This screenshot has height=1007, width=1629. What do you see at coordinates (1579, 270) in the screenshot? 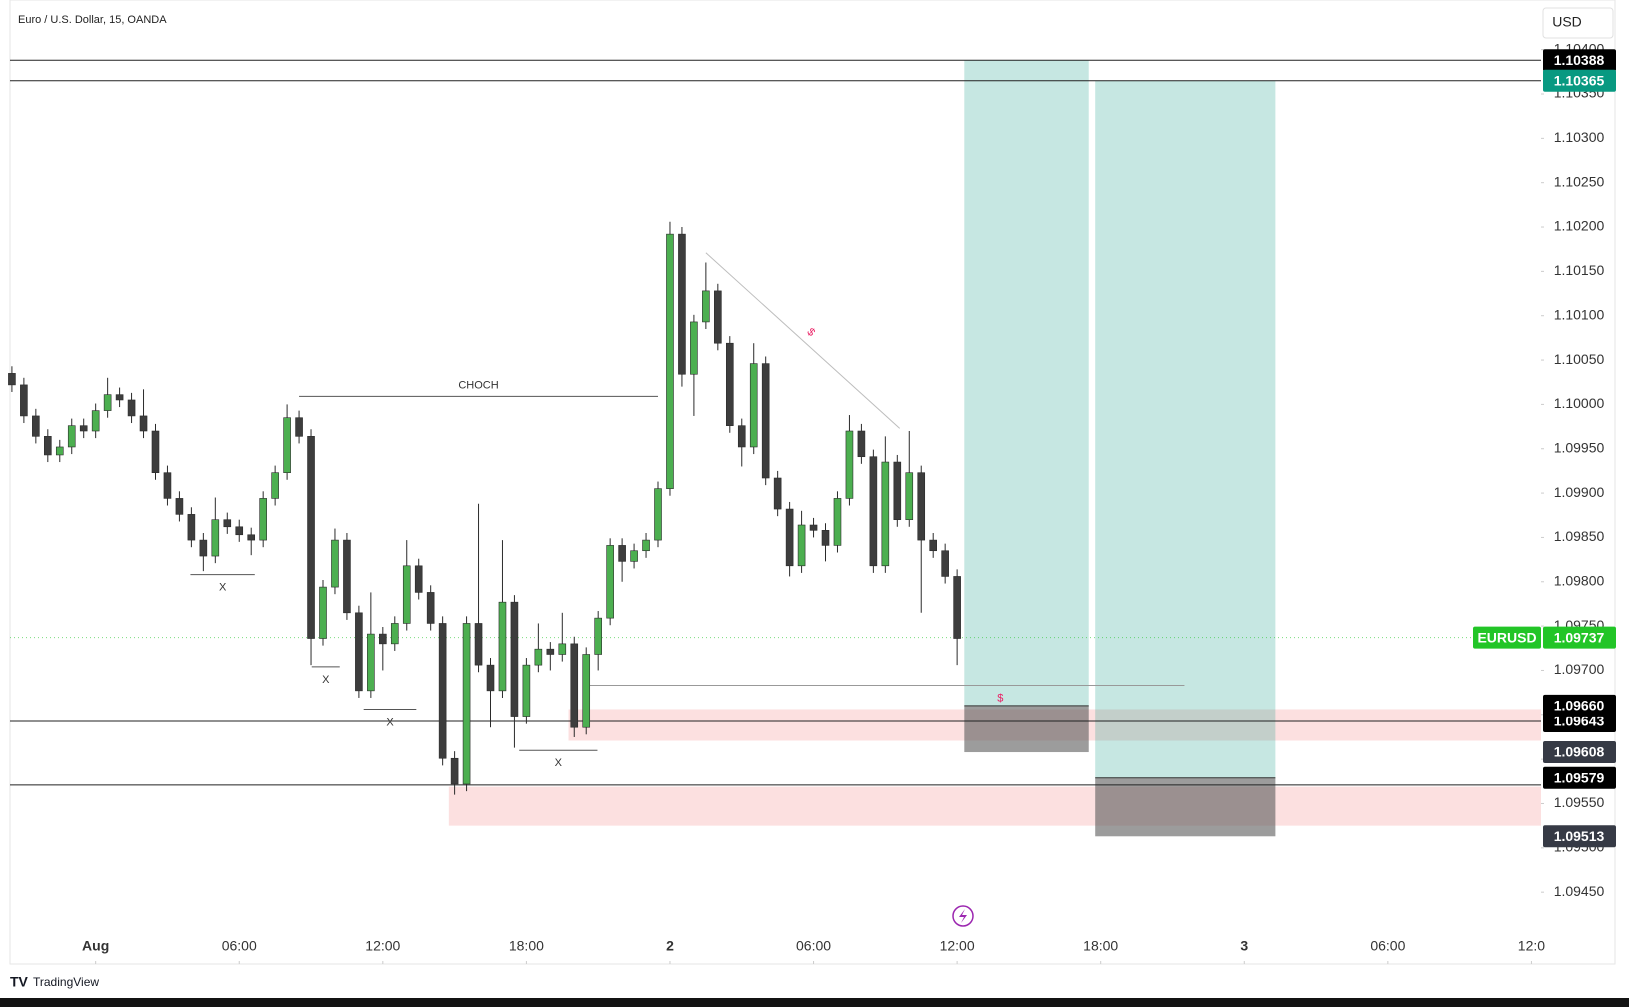
I see `y-tick-label: 1.10150` at bounding box center [1579, 270].